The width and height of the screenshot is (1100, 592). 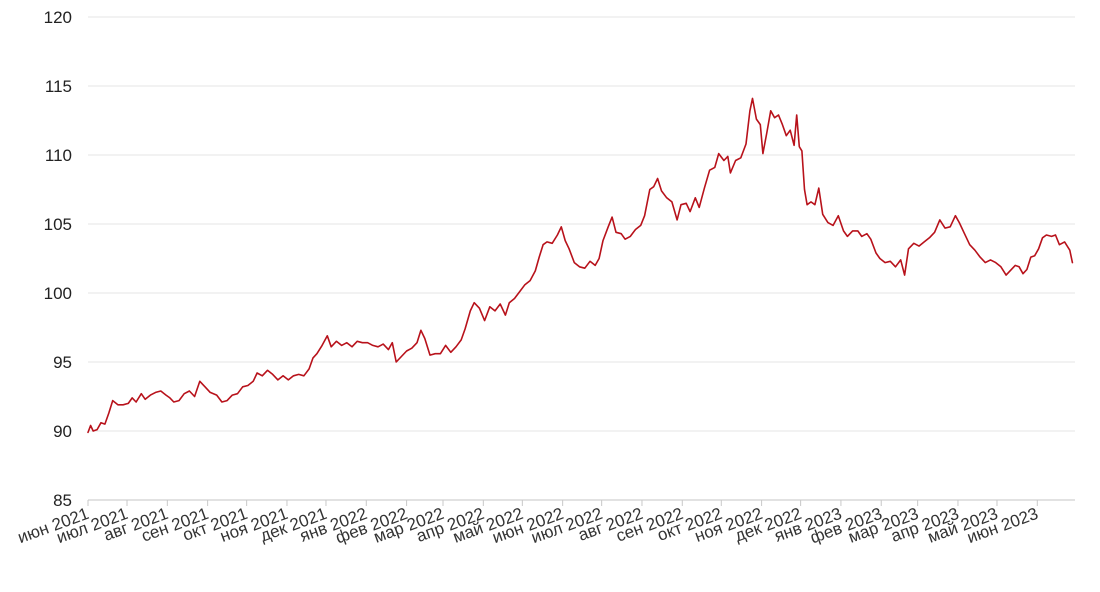 What do you see at coordinates (62, 500) in the screenshot?
I see `y-tick-label: 85` at bounding box center [62, 500].